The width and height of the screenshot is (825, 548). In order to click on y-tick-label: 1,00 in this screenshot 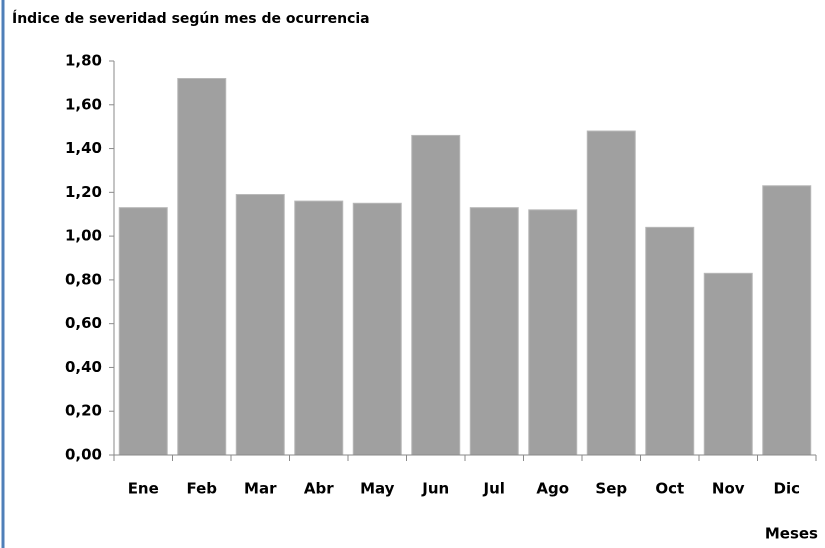, I will do `click(83, 236)`.